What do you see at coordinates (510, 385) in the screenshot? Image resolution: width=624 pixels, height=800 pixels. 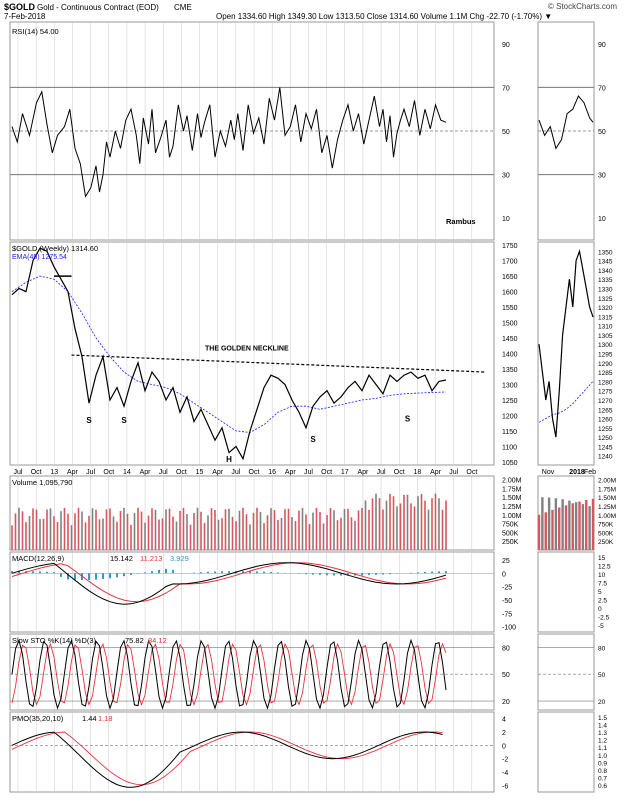 I see `price-tick-label: 1300` at bounding box center [510, 385].